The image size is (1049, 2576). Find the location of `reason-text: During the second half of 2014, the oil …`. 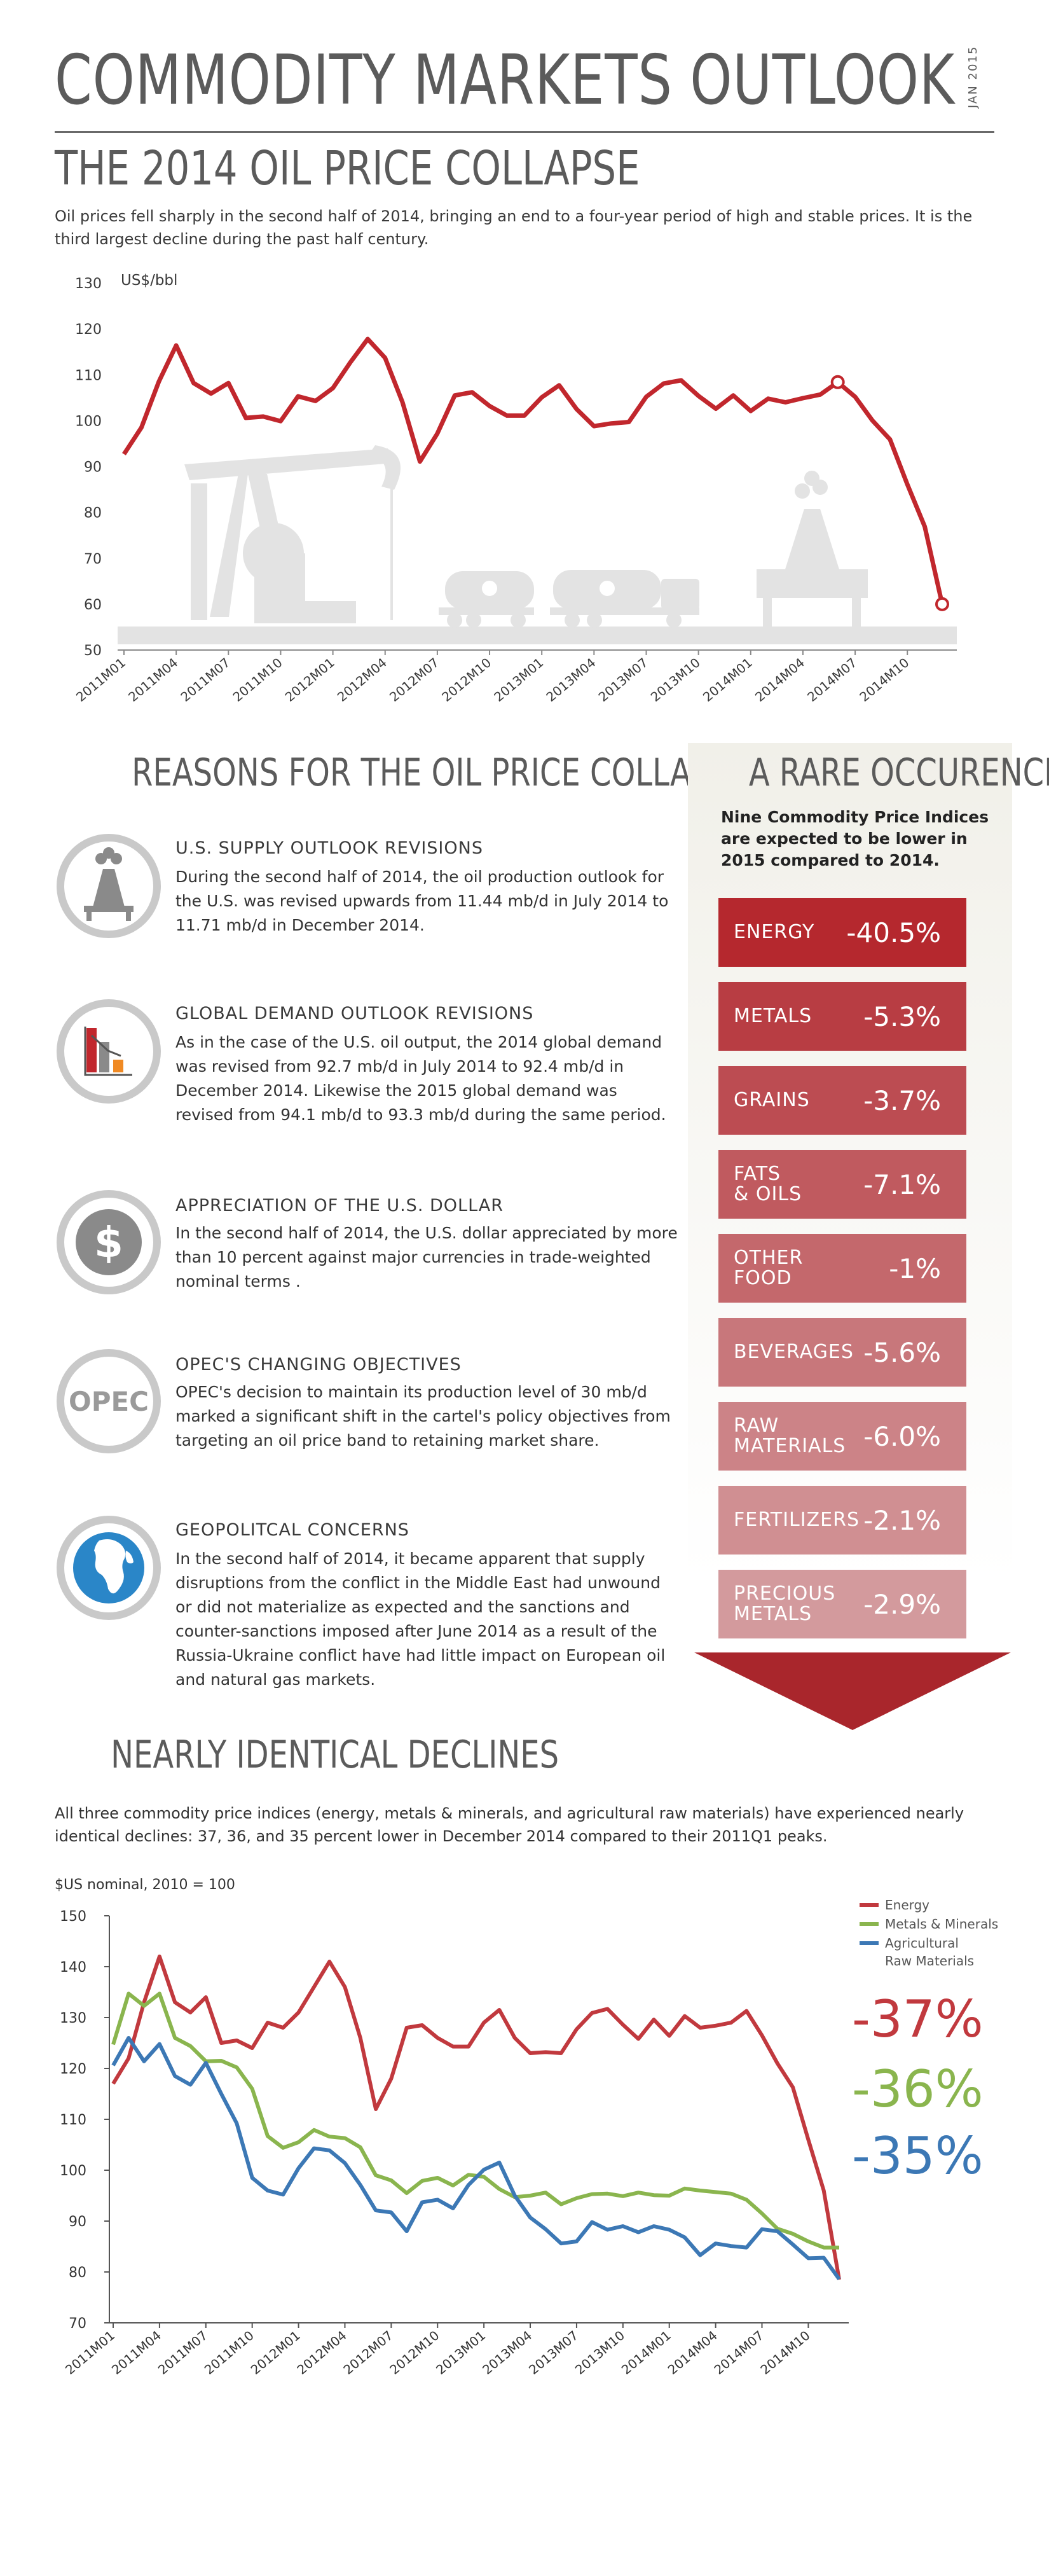

reason-text: During the second half of 2014, the oil … is located at coordinates (422, 901).